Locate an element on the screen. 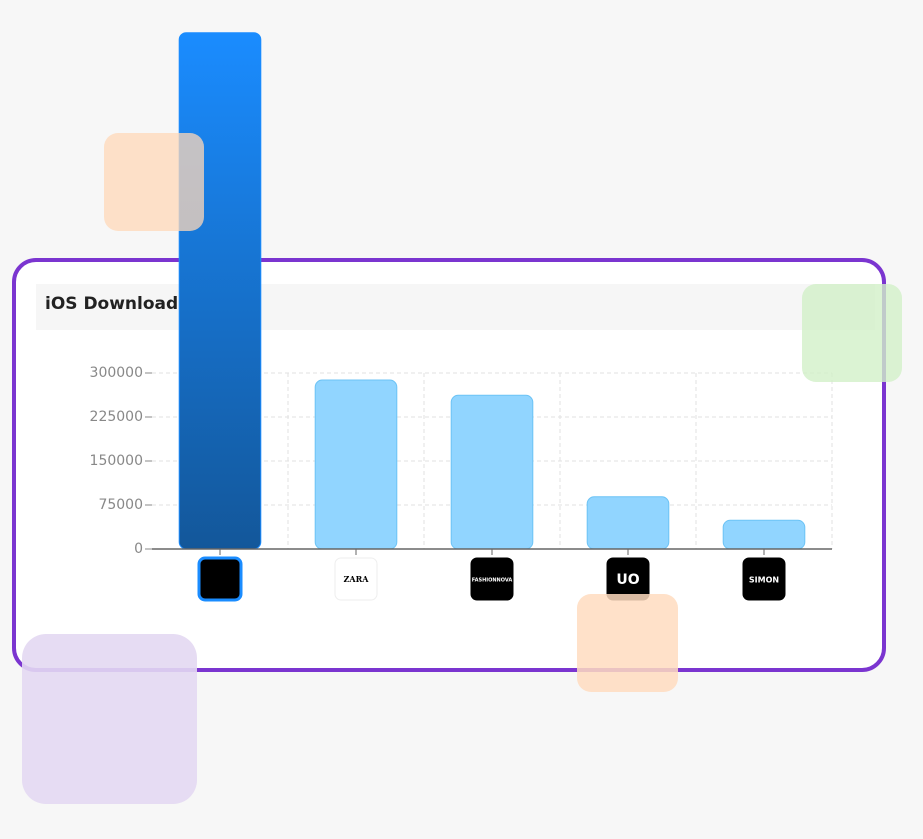 The image size is (923, 839). x-tick-label: FASHIONNOVA is located at coordinates (492, 581).